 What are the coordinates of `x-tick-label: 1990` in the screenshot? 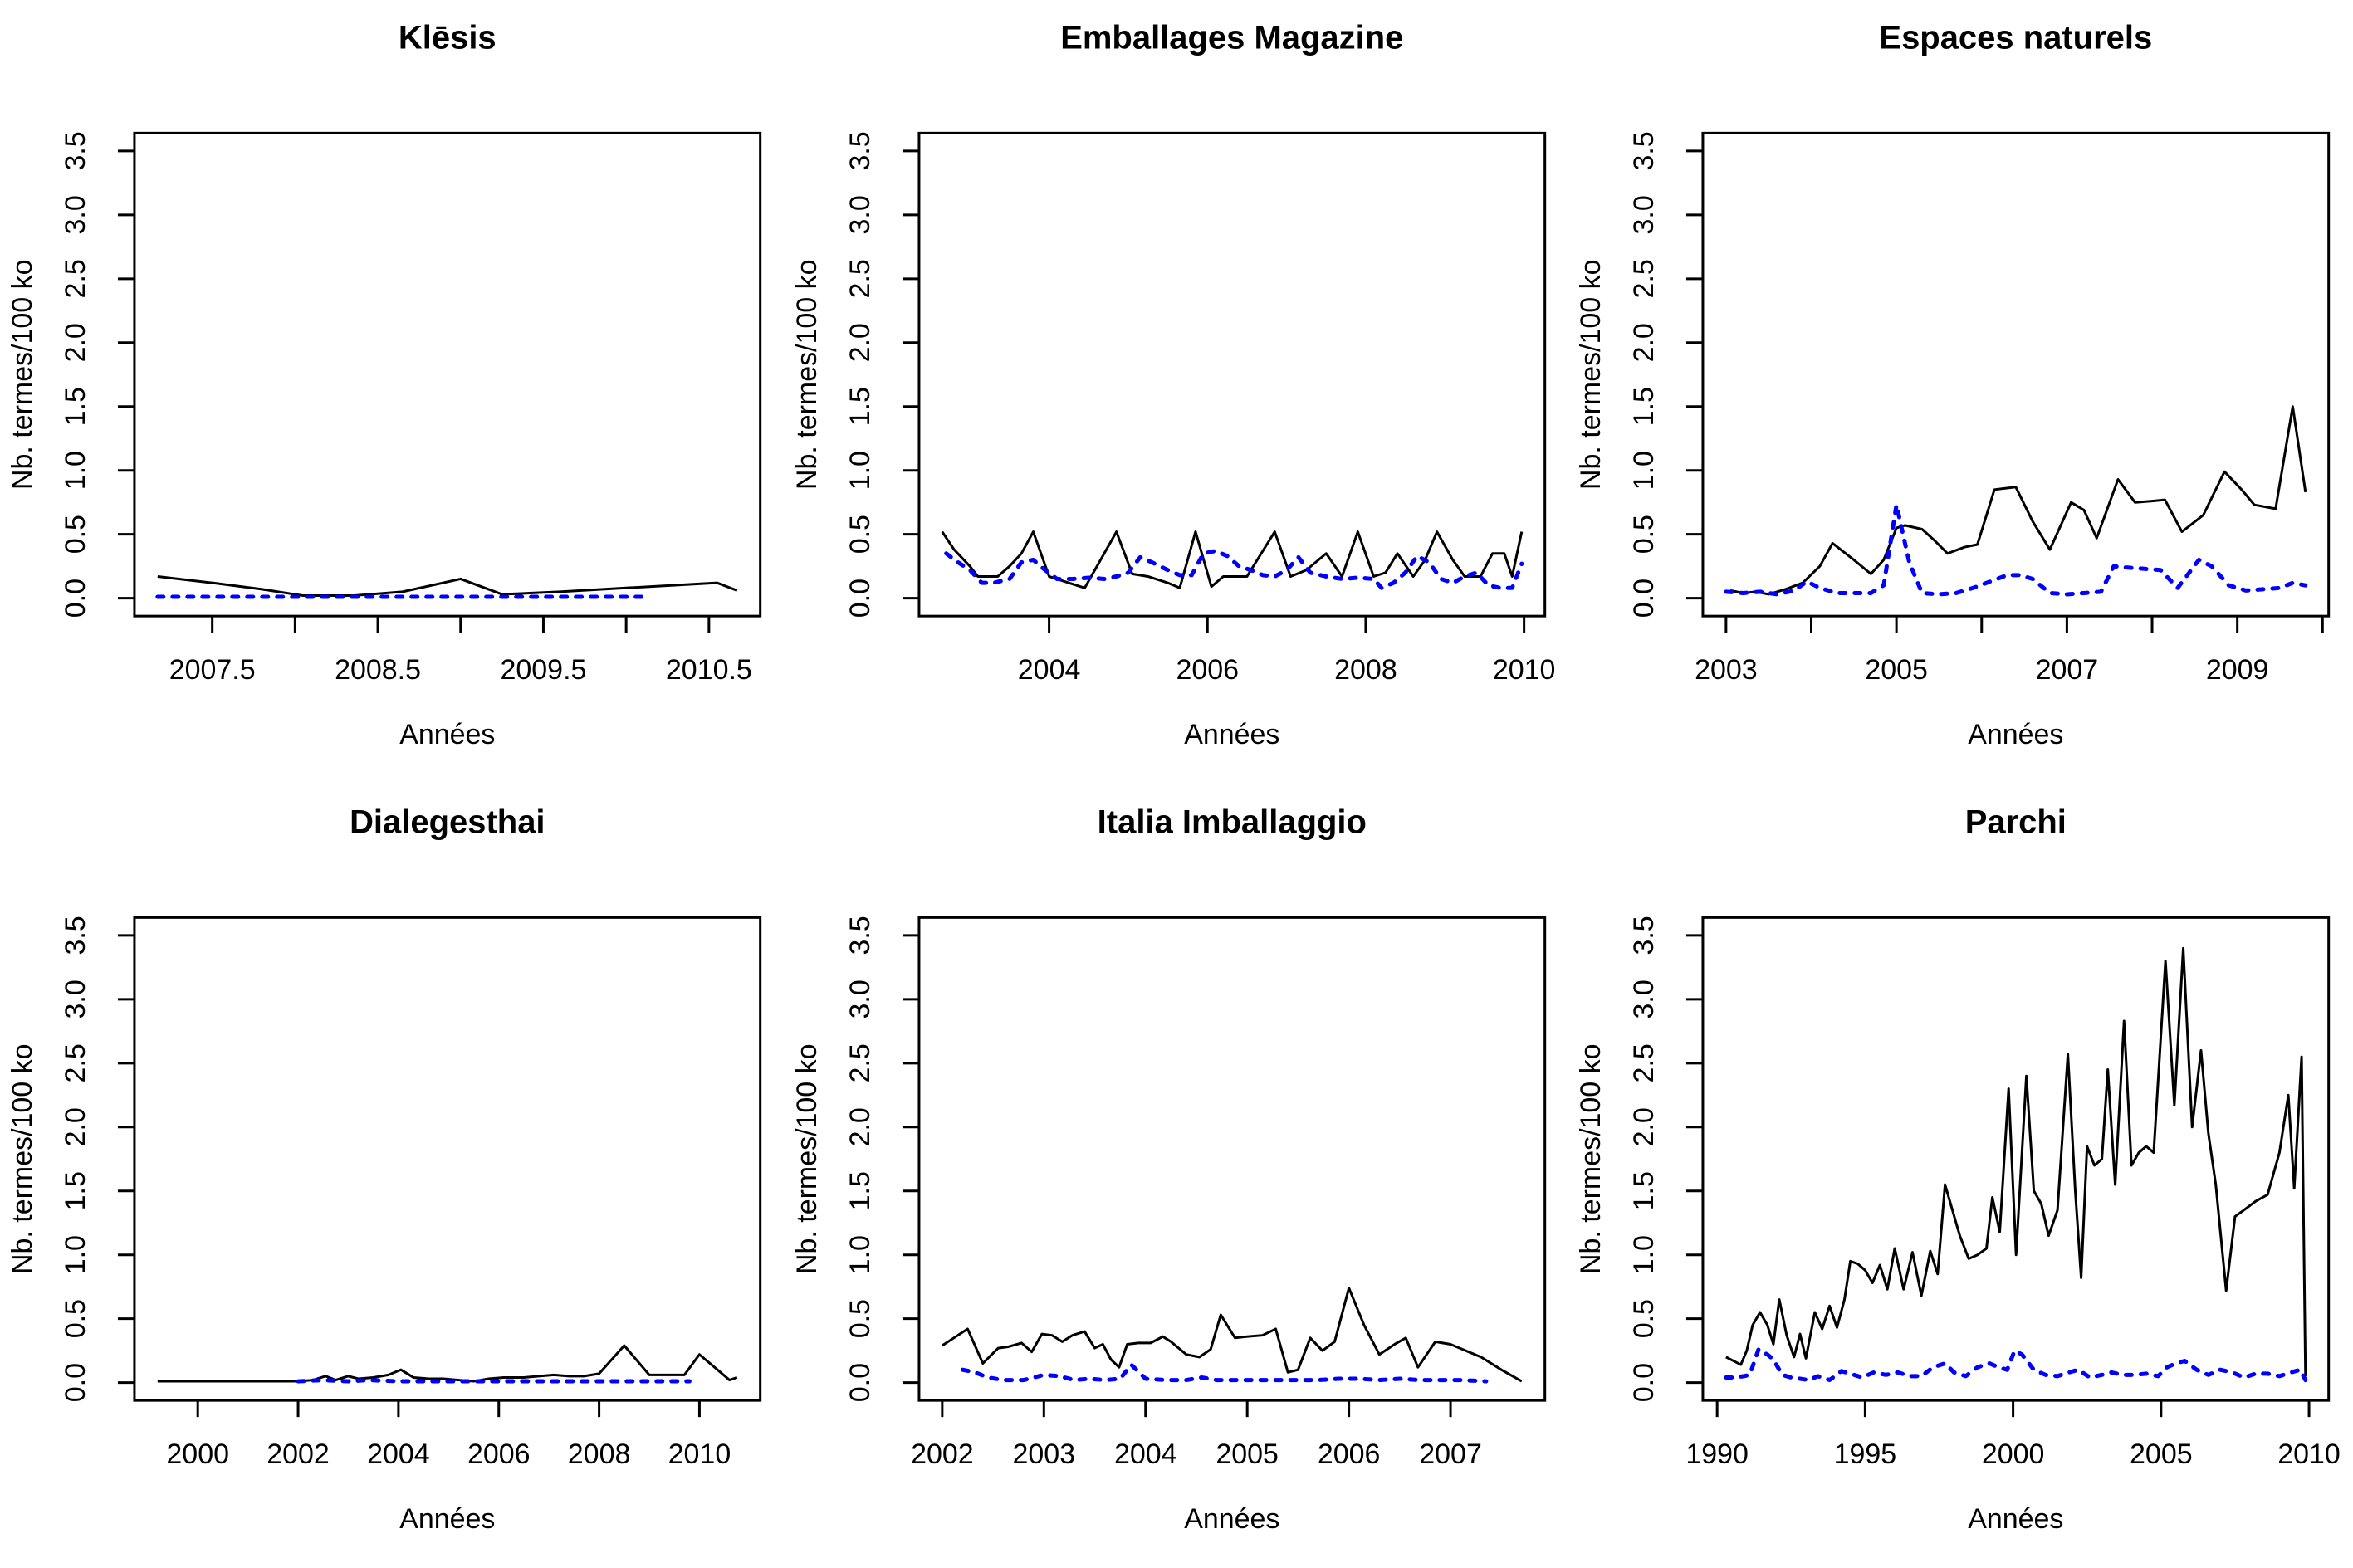 It's located at (1717, 1455).